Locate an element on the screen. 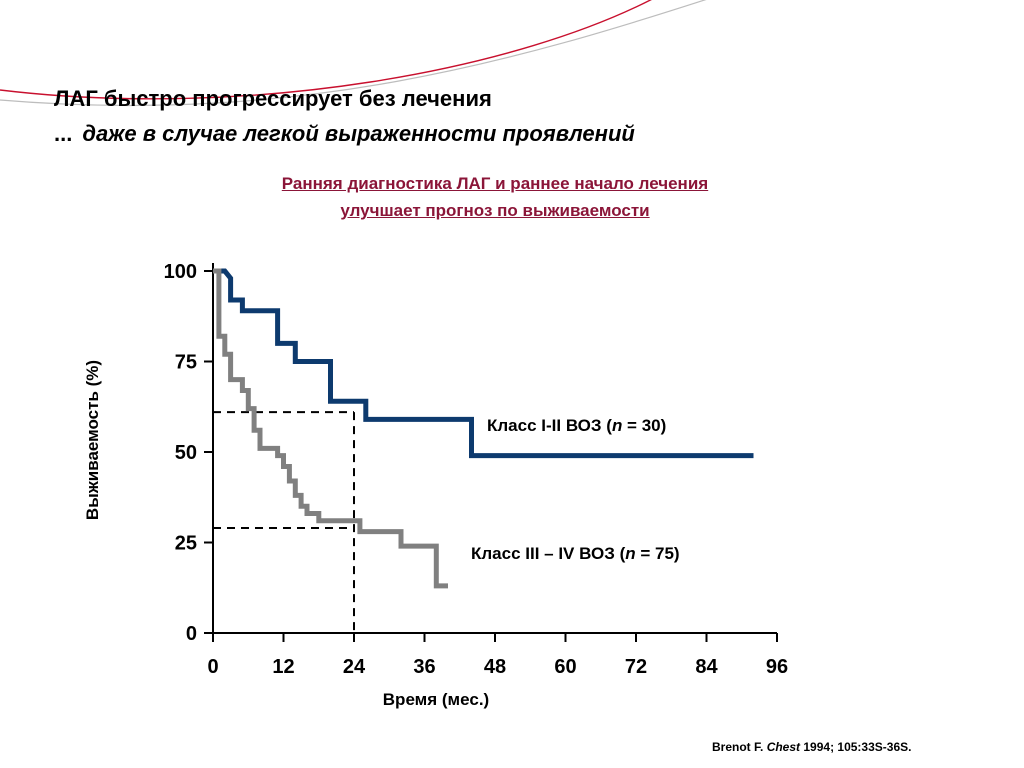 The image size is (1024, 768). chart-subtitle-line-2: улучшает прогноз по выживаемости is located at coordinates (495, 210).